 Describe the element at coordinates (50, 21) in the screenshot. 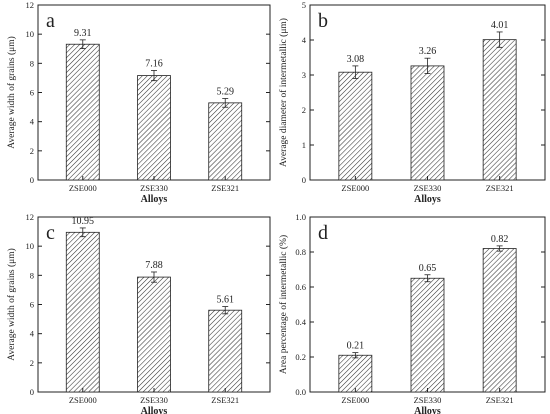

I see `panel-letter: a` at that location.